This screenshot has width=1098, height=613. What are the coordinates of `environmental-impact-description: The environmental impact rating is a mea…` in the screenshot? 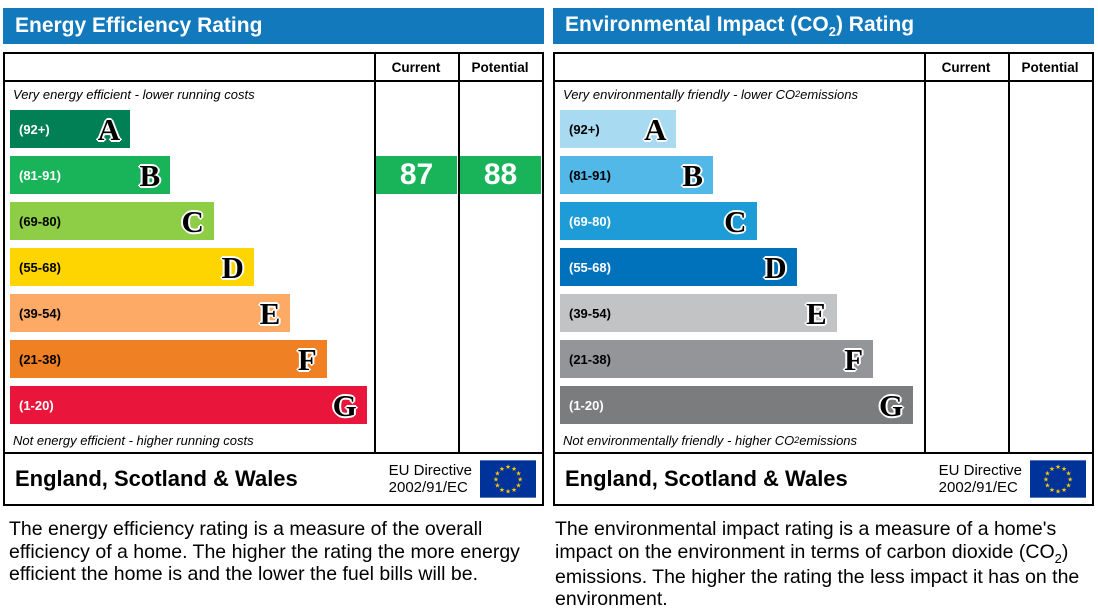 It's located at (817, 564).